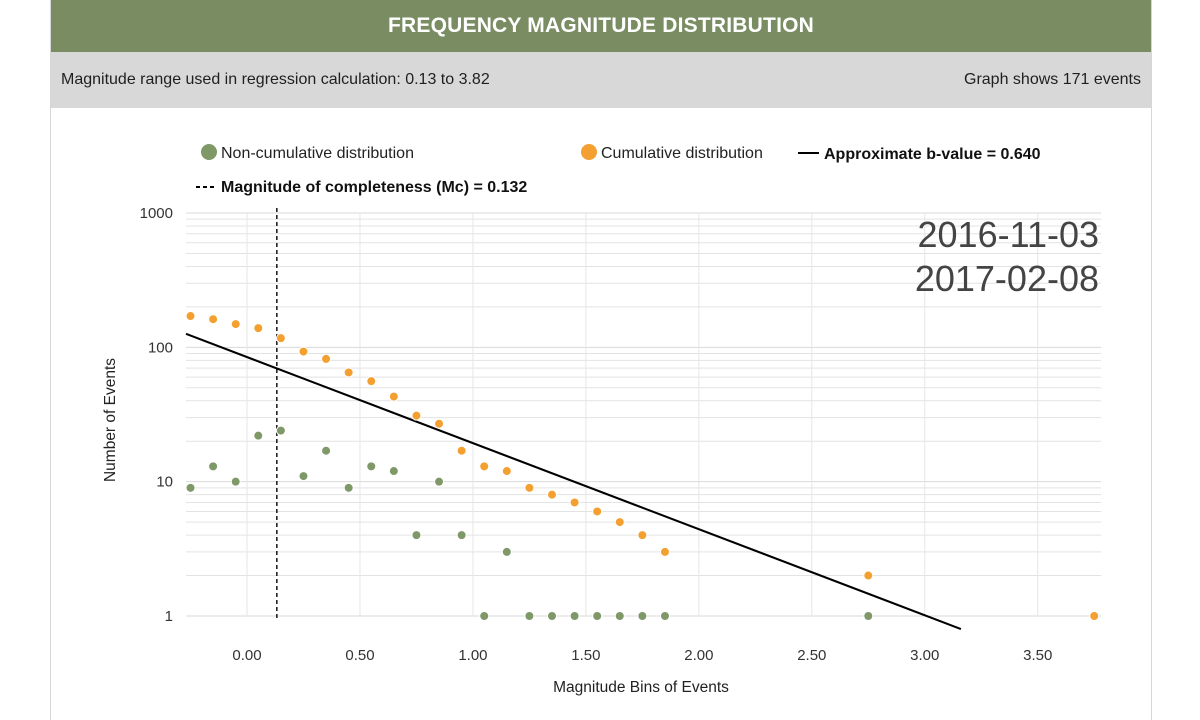  What do you see at coordinates (1007, 278) in the screenshot?
I see `date-end: 2017-02-08` at bounding box center [1007, 278].